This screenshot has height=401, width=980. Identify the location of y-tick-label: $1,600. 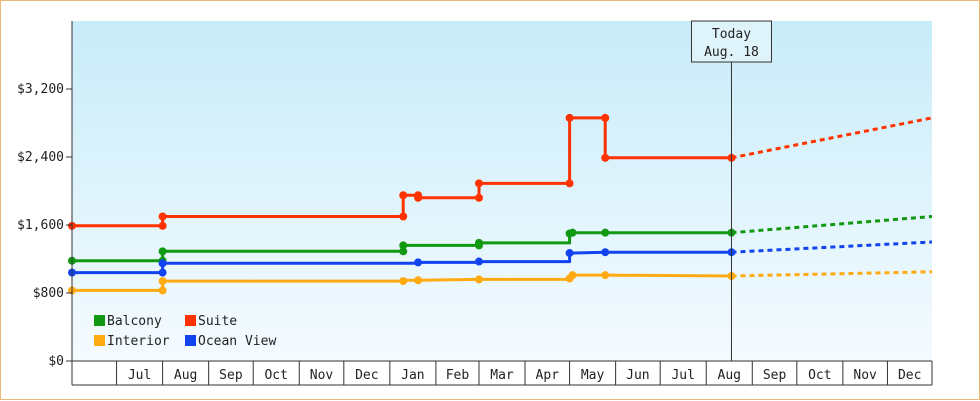
(40, 225).